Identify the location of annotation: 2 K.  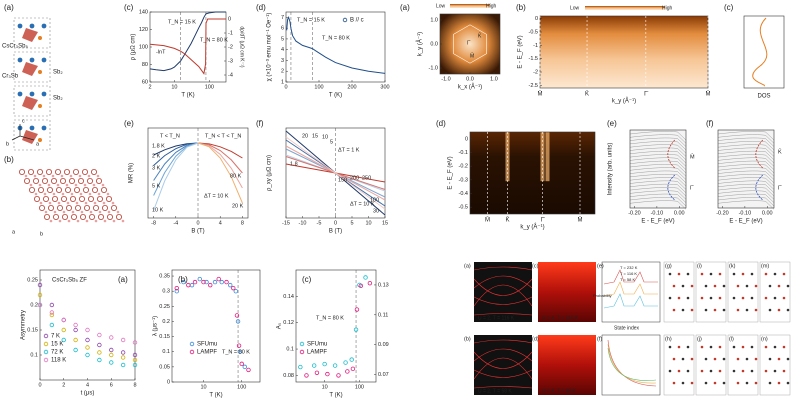
(156, 156).